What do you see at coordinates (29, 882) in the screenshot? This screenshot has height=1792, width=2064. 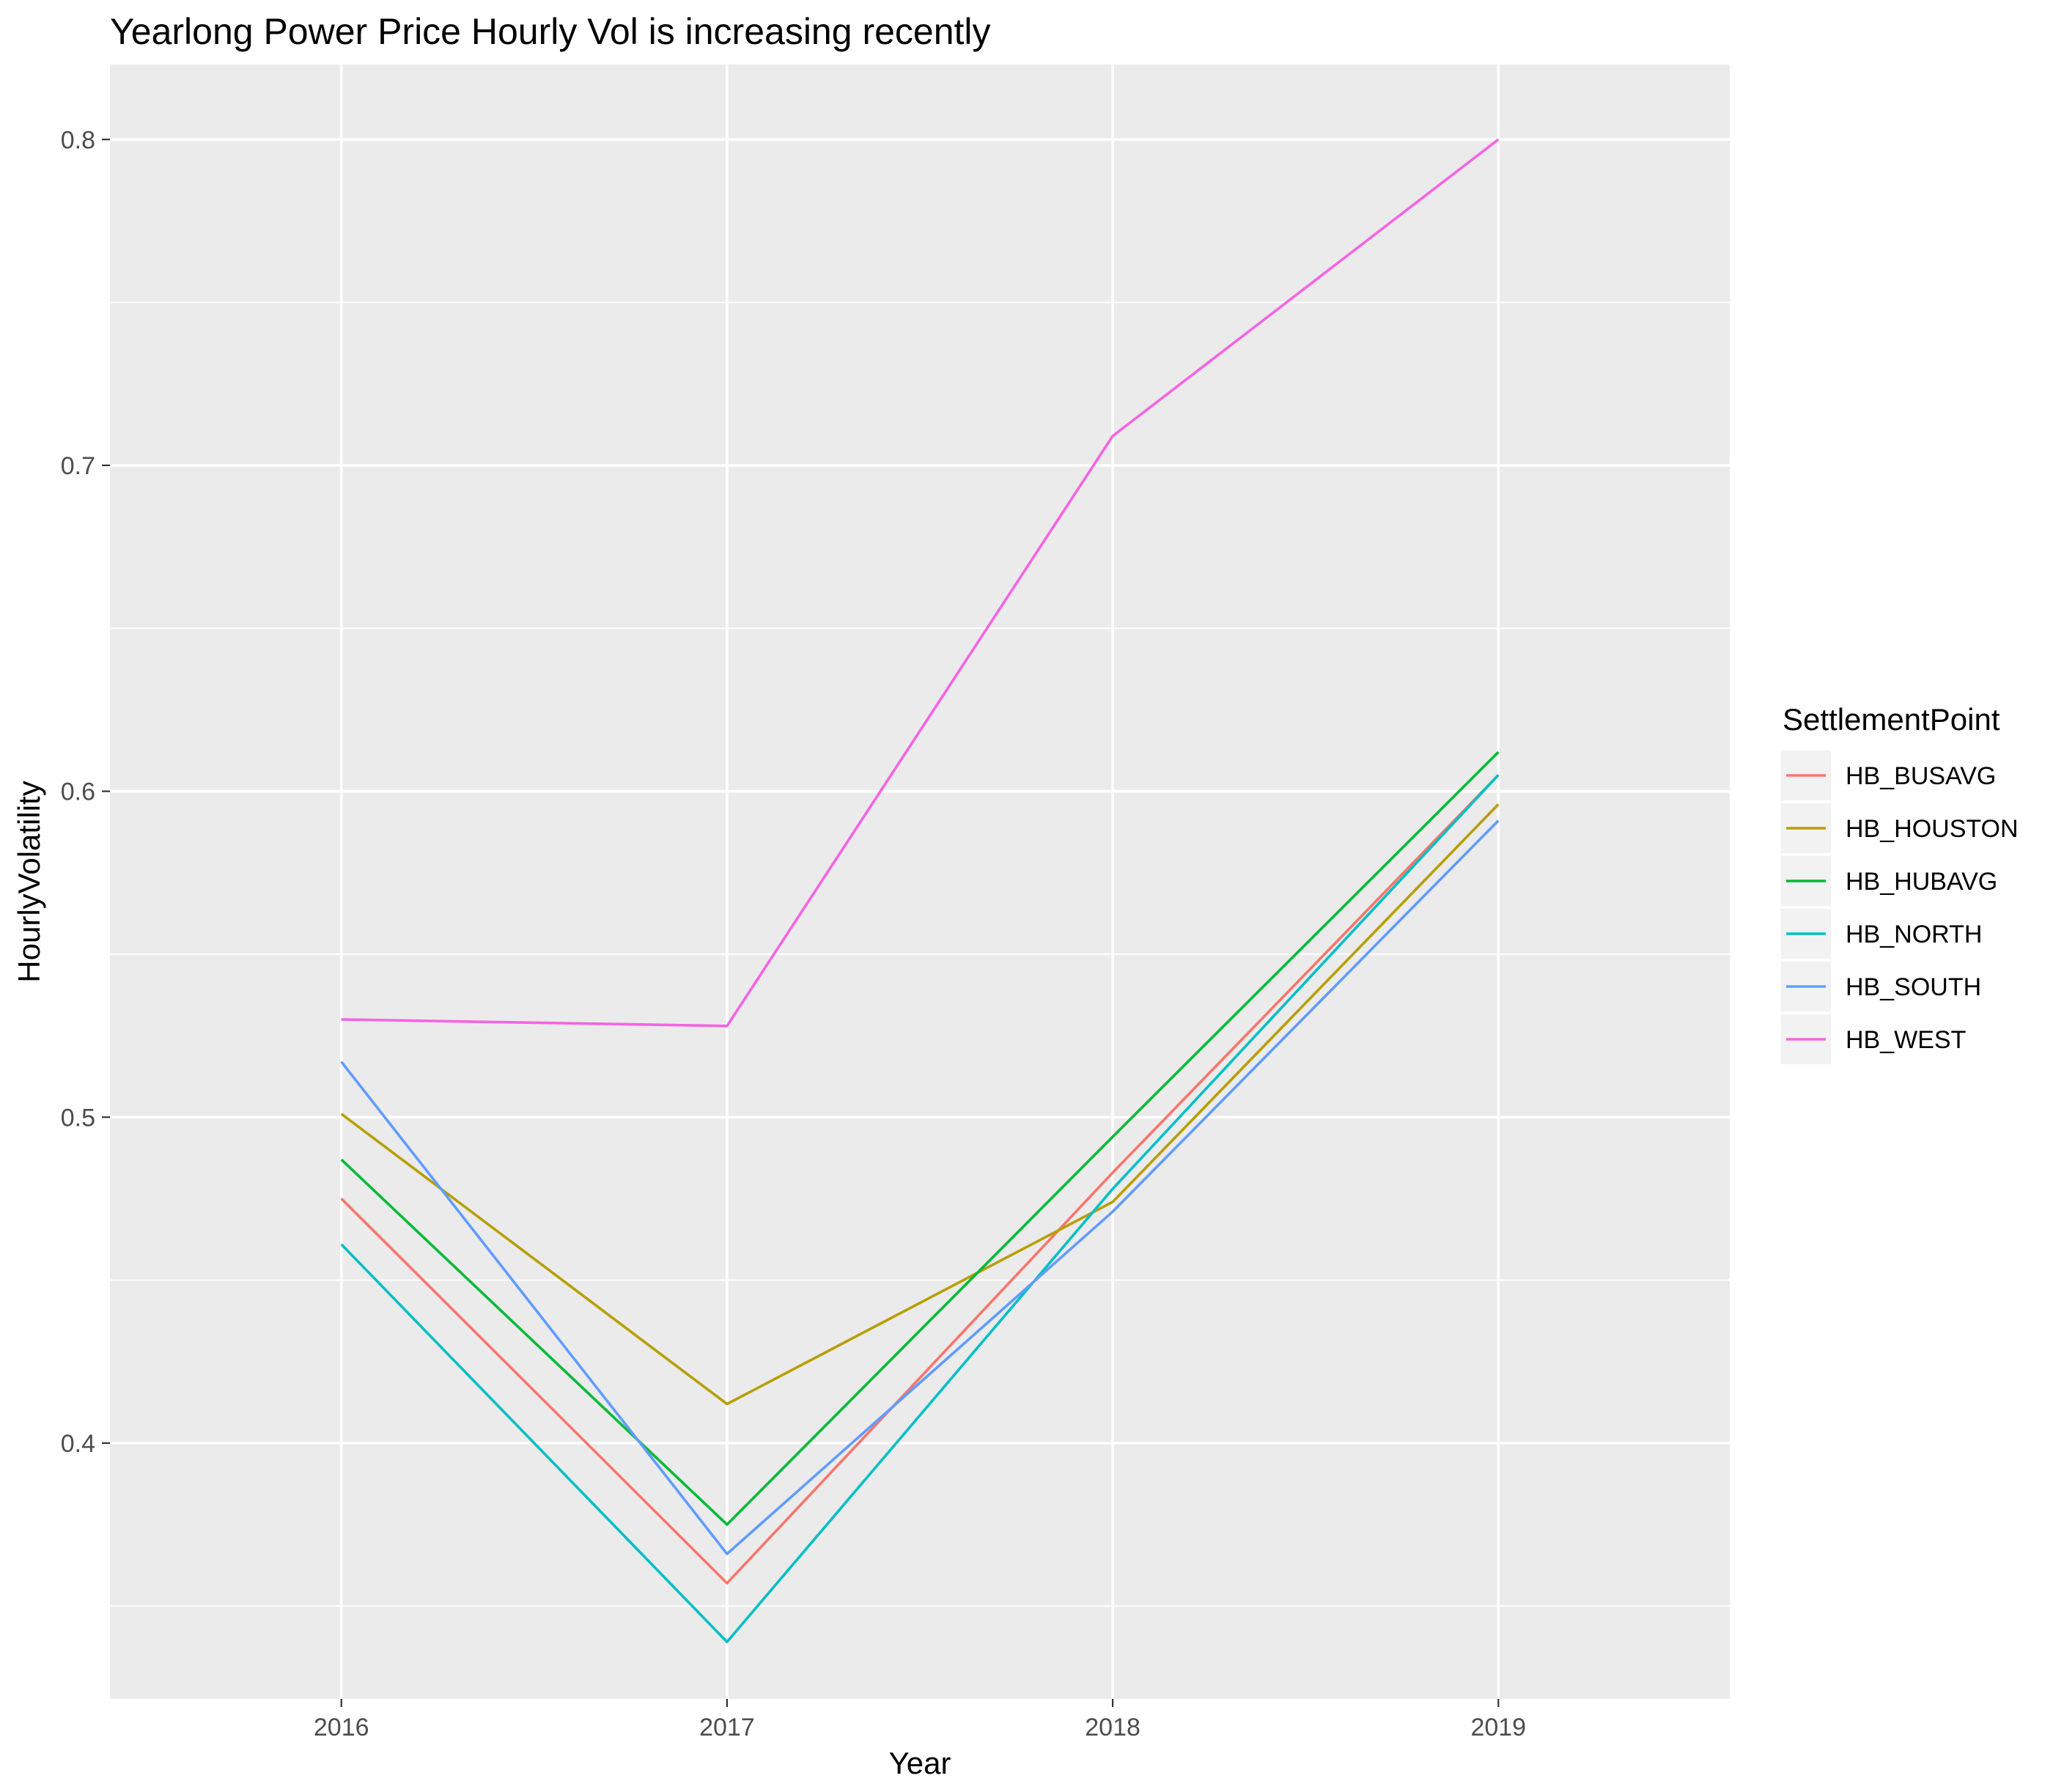 I see `y-axis-title: HourlyVolatility` at bounding box center [29, 882].